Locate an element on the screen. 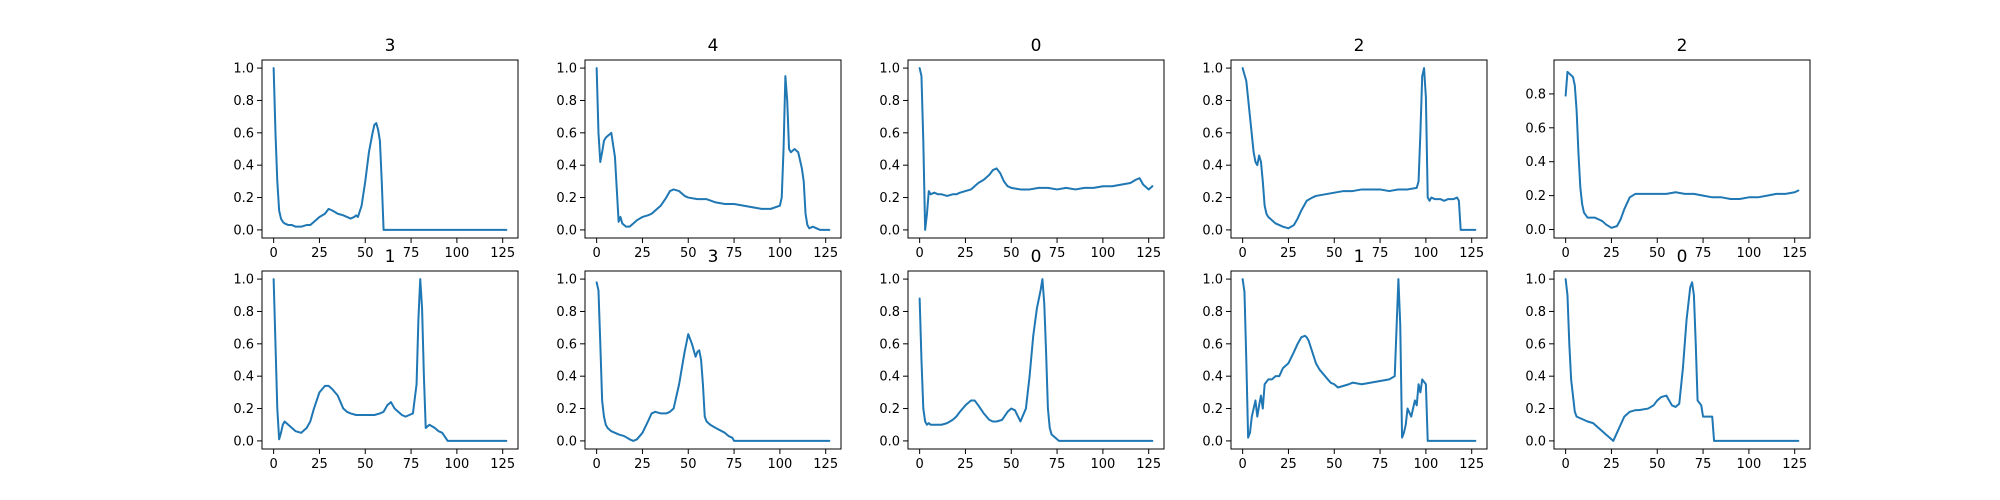  subplot-1: 3 0 25 50 75 100 125 0.0 0.2 0.4 0.6 0.8 1.0 is located at coordinates (376, 148).